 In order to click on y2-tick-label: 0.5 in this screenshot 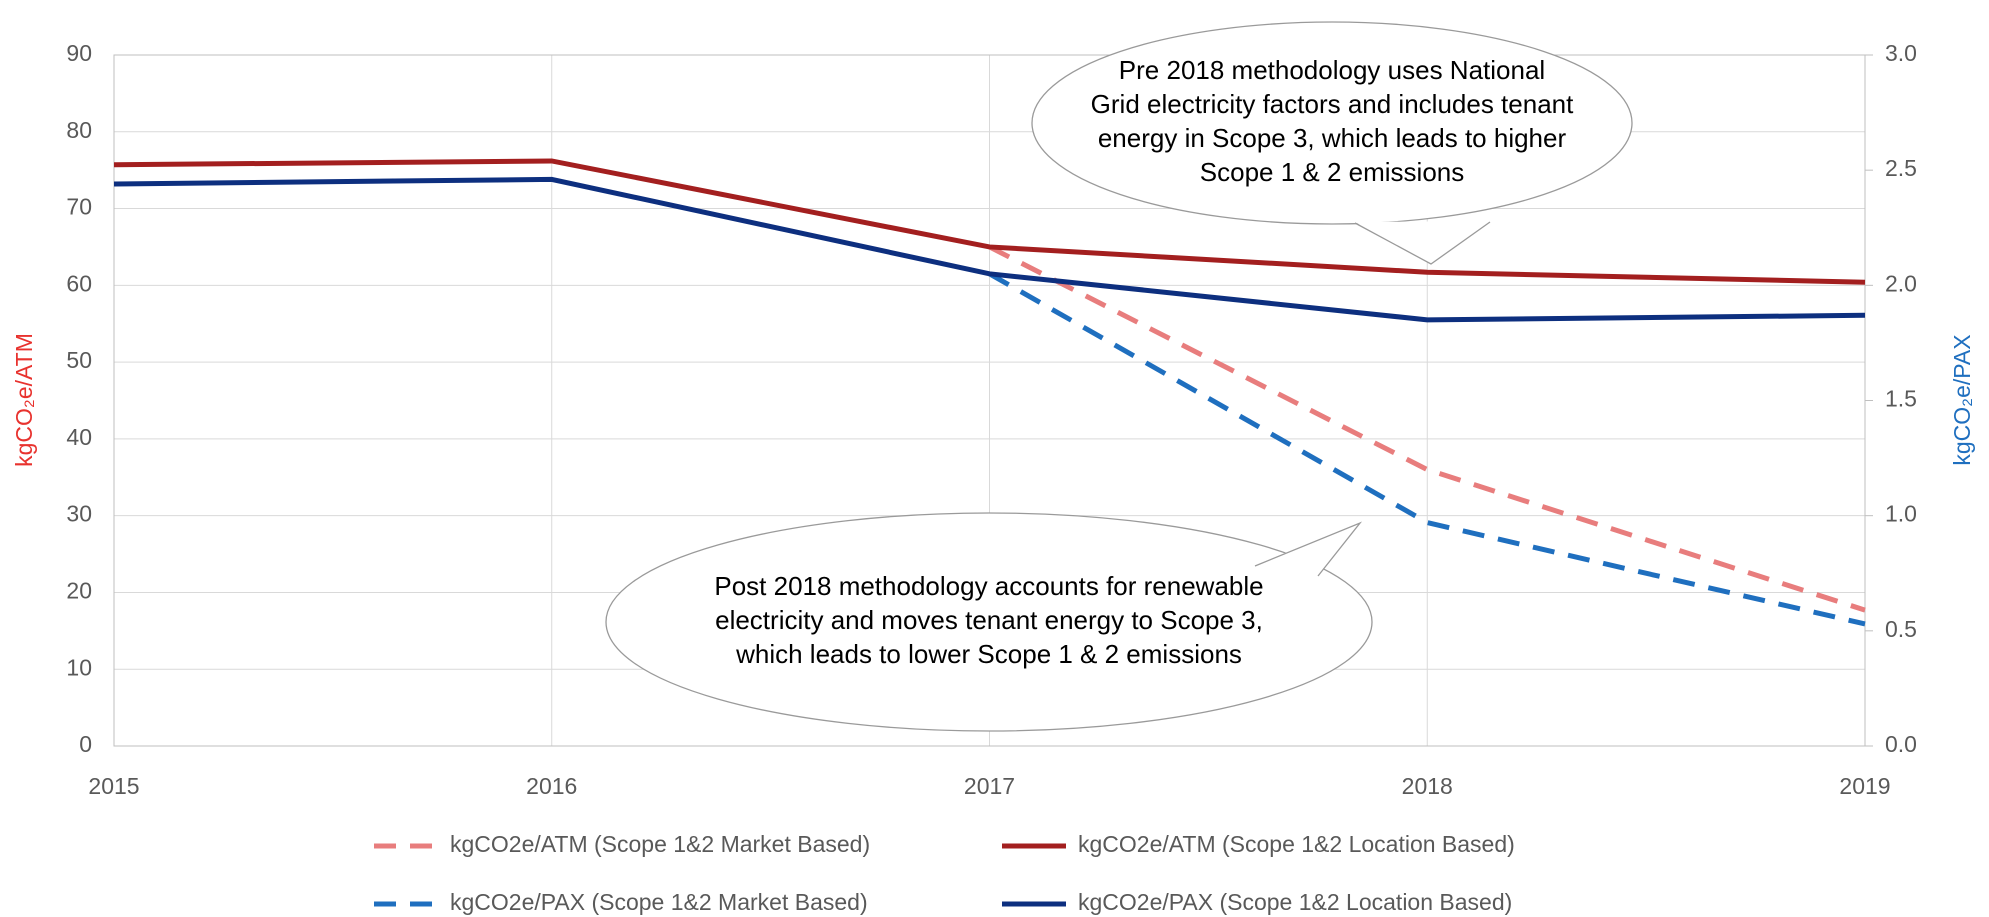, I will do `click(1901, 629)`.